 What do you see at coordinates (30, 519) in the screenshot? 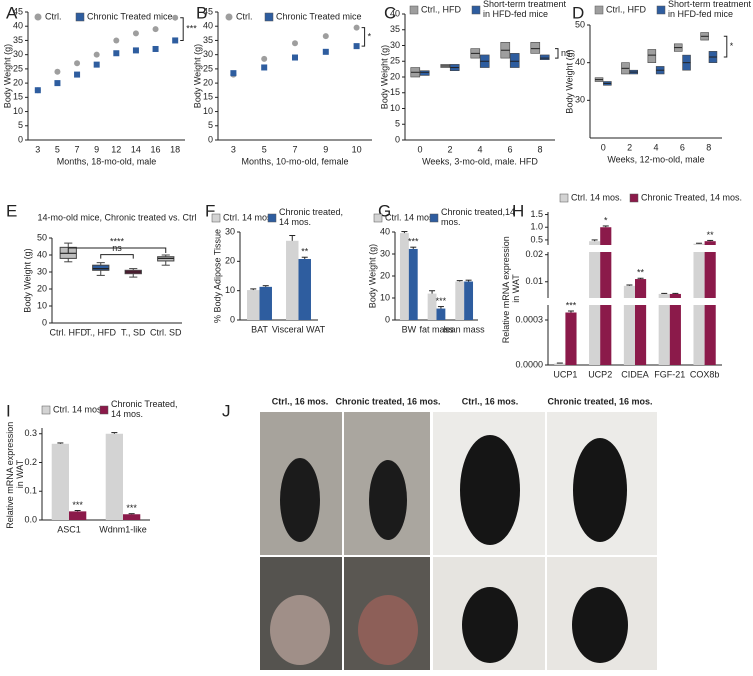
I see `y-tick-label: 0.0` at bounding box center [30, 519].